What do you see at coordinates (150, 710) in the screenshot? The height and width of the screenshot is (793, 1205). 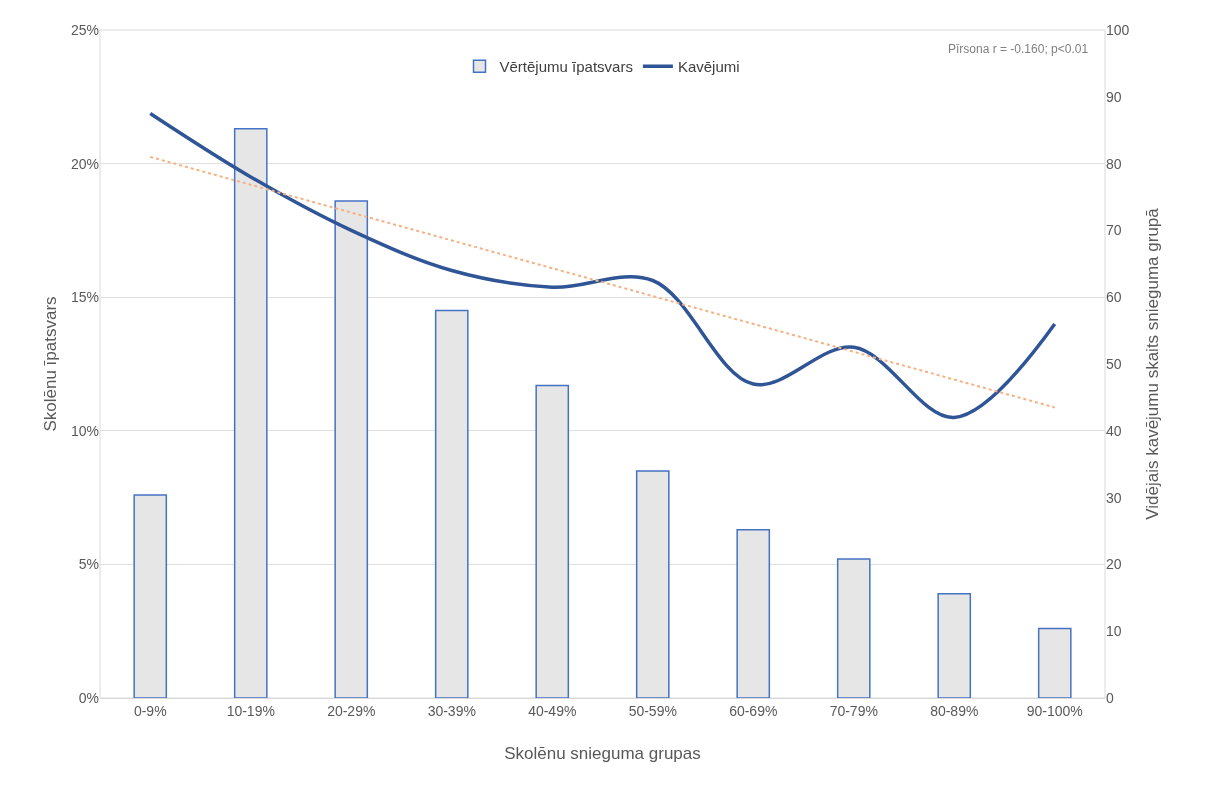 I see `x-tick-label: 0-9%` at bounding box center [150, 710].